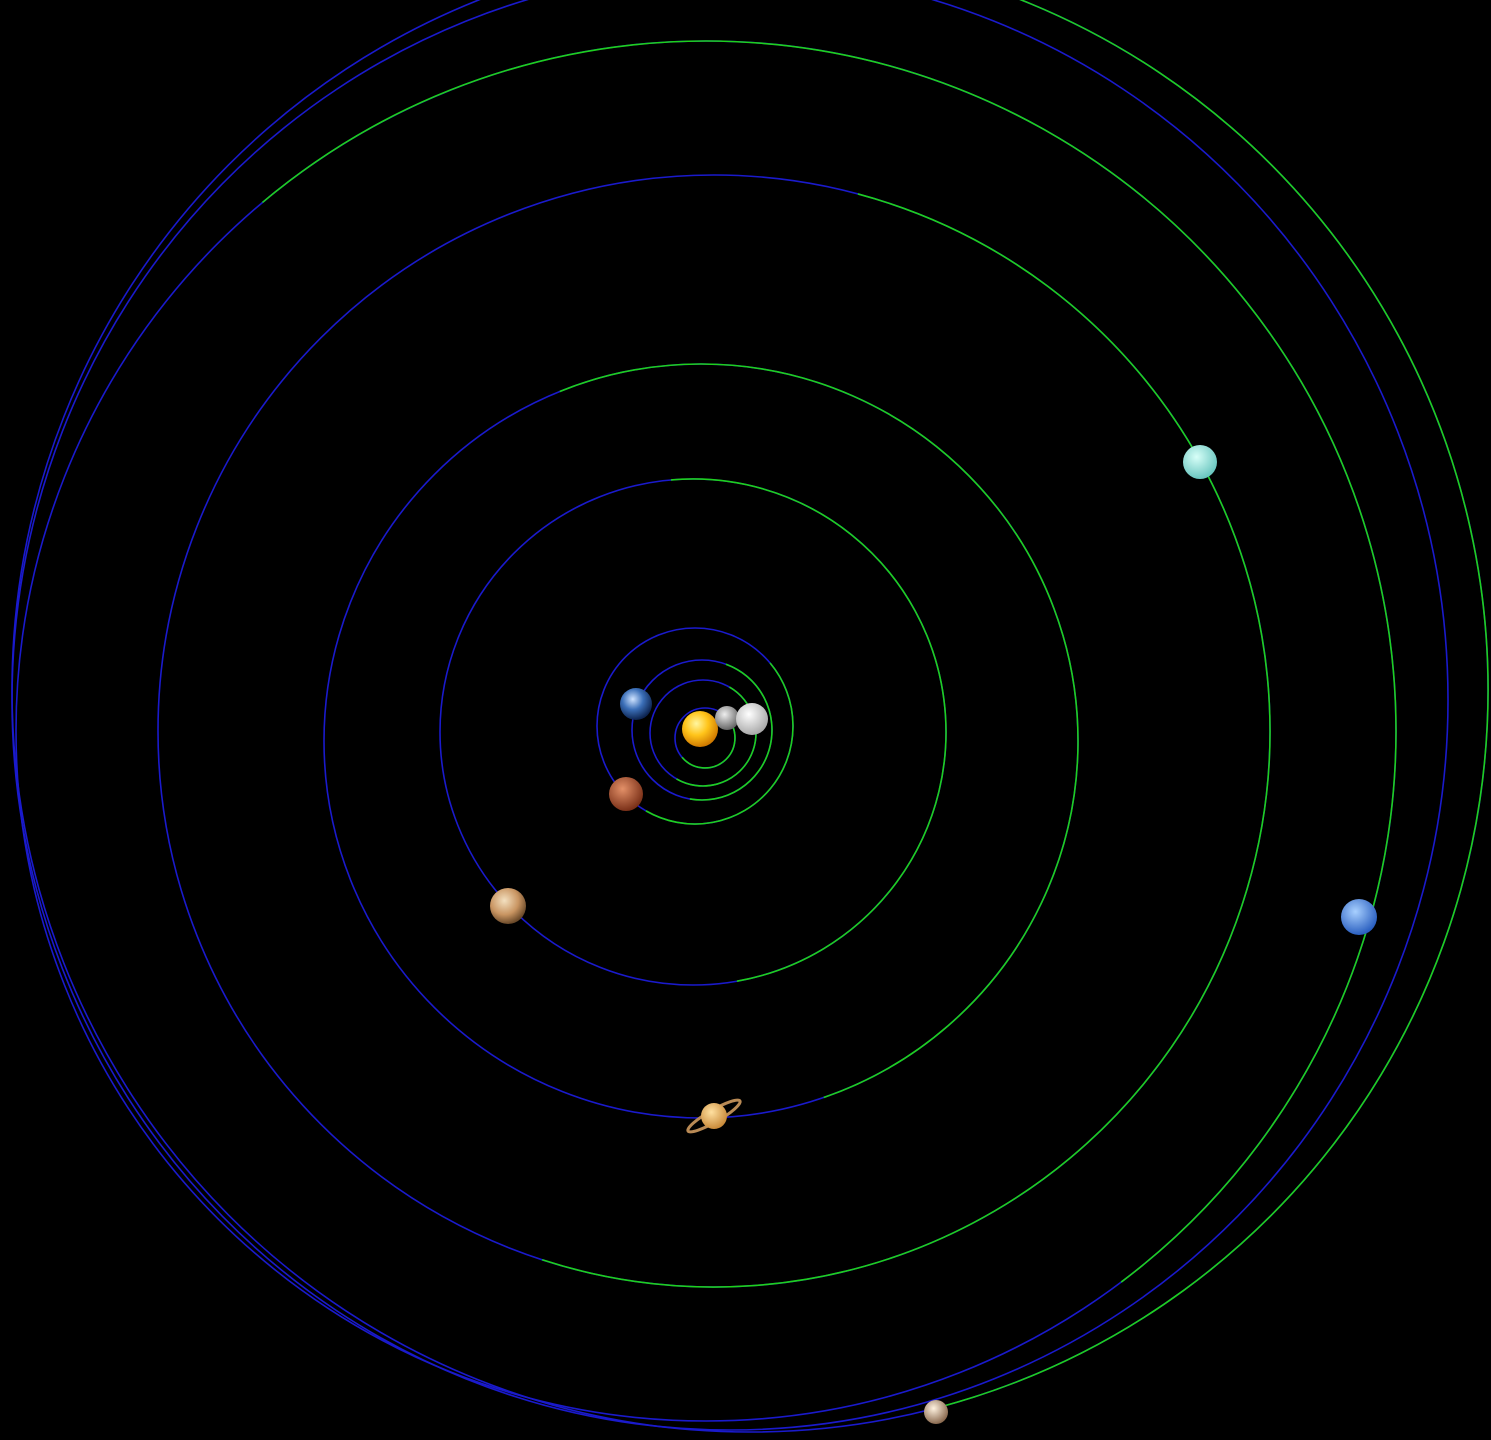 Image resolution: width=1491 pixels, height=1440 pixels. I want to click on jupiter, so click(508, 906).